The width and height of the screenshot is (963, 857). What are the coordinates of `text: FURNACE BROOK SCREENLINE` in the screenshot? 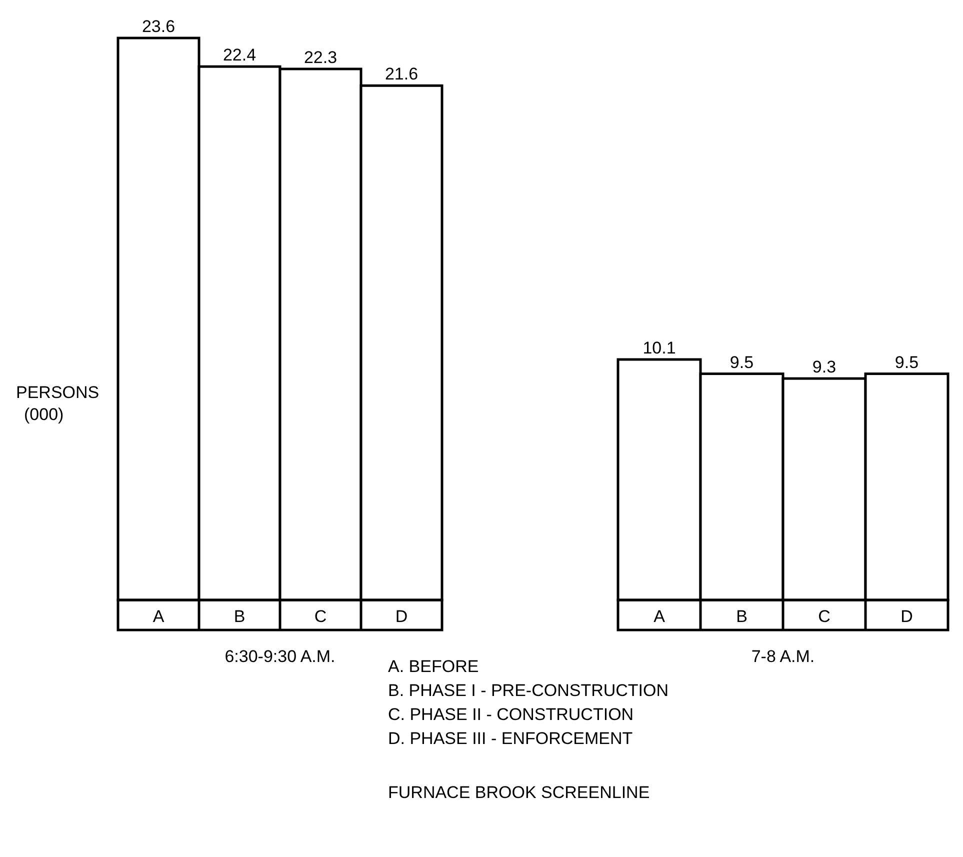 It's located at (519, 792).